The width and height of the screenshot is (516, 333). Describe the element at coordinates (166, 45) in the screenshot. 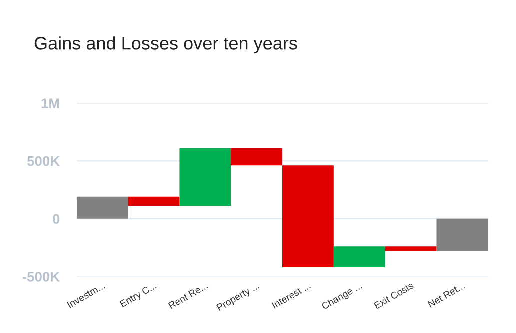

I see `chart-title: Gains and Losses over ten years` at that location.